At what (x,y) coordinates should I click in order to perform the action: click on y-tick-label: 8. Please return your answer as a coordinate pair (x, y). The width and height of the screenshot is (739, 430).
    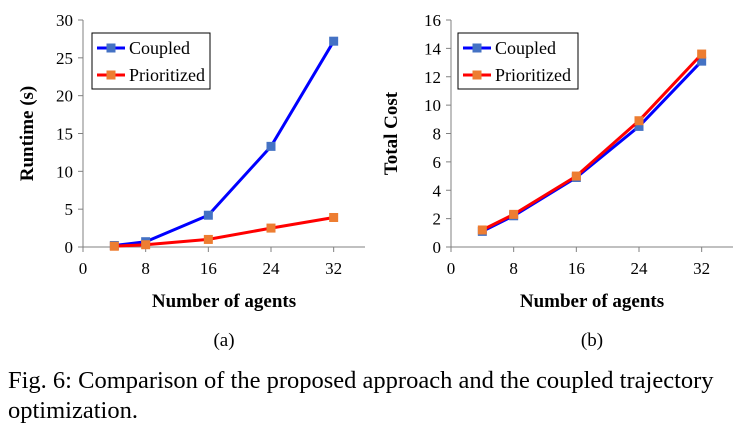
    Looking at the image, I should click on (437, 134).